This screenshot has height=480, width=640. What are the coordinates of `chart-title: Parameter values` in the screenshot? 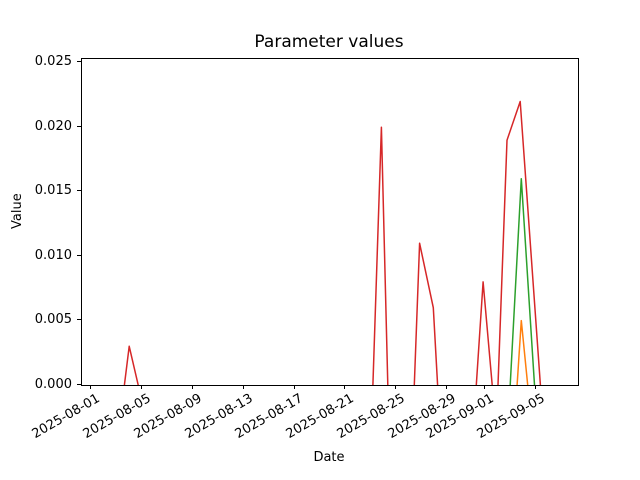 It's located at (329, 42).